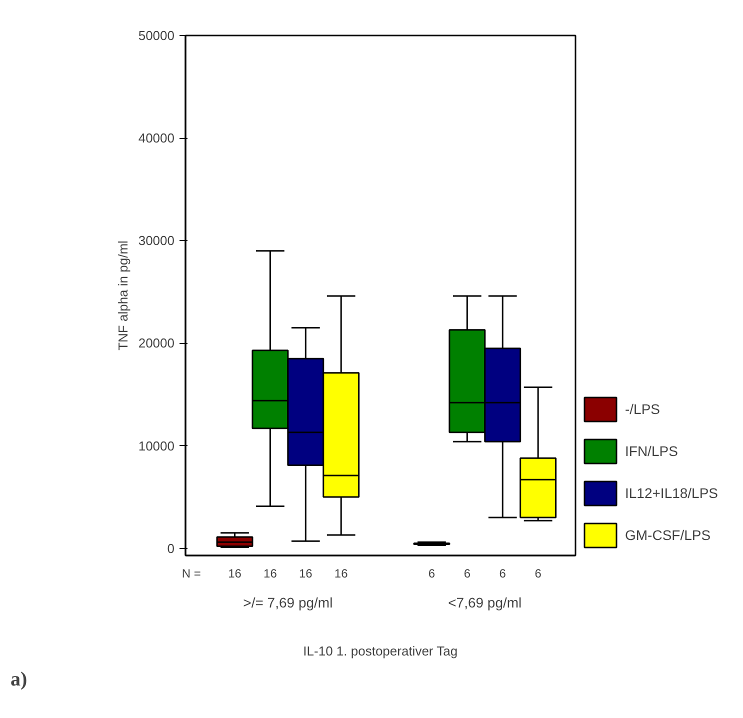 The width and height of the screenshot is (743, 718). I want to click on x-tick-label: <7,69 pg/ml, so click(485, 602).